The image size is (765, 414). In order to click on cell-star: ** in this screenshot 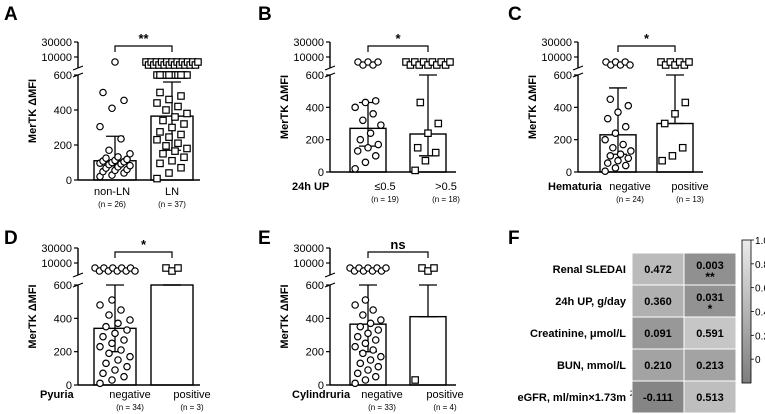, I will do `click(710, 277)`.